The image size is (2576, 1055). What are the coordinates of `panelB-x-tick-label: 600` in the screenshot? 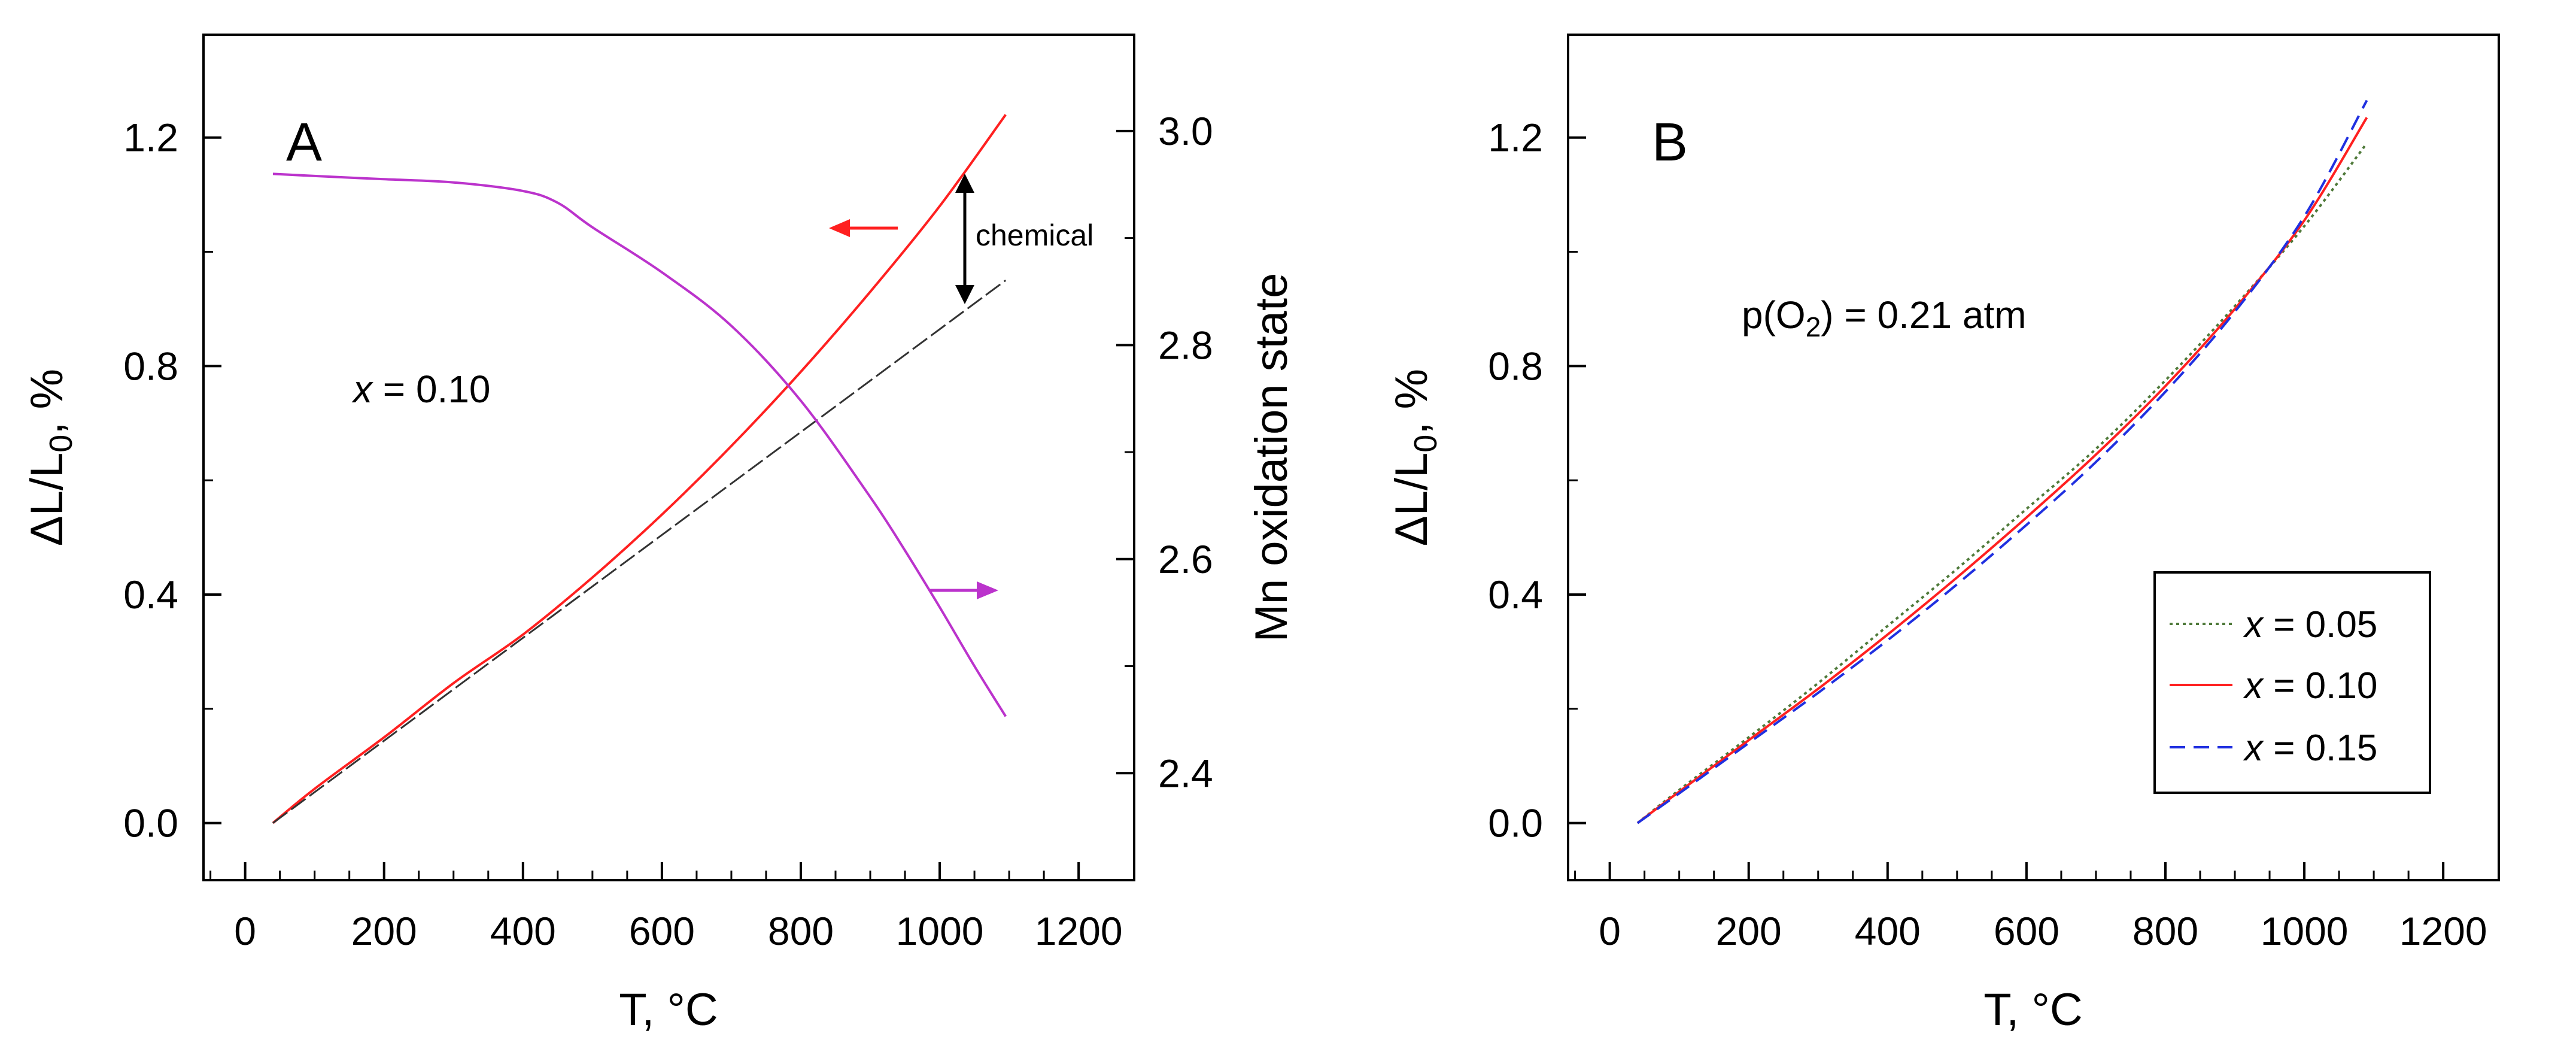 It's located at (2026, 931).